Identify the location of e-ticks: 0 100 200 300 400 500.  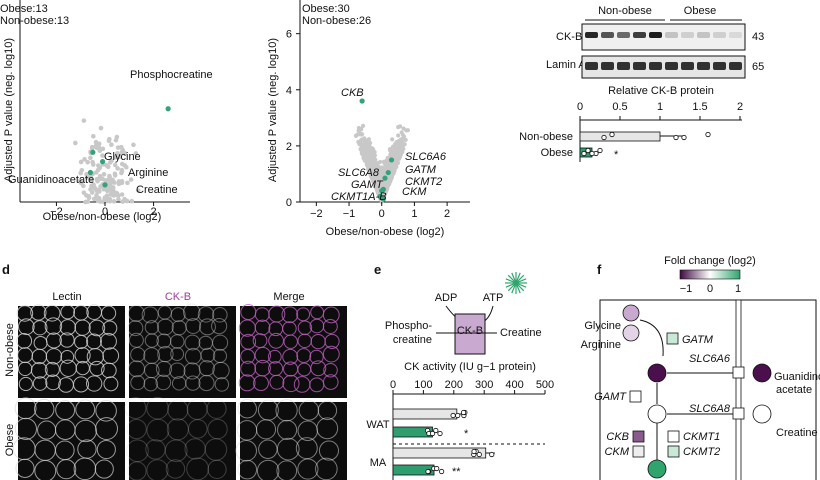
(472, 386).